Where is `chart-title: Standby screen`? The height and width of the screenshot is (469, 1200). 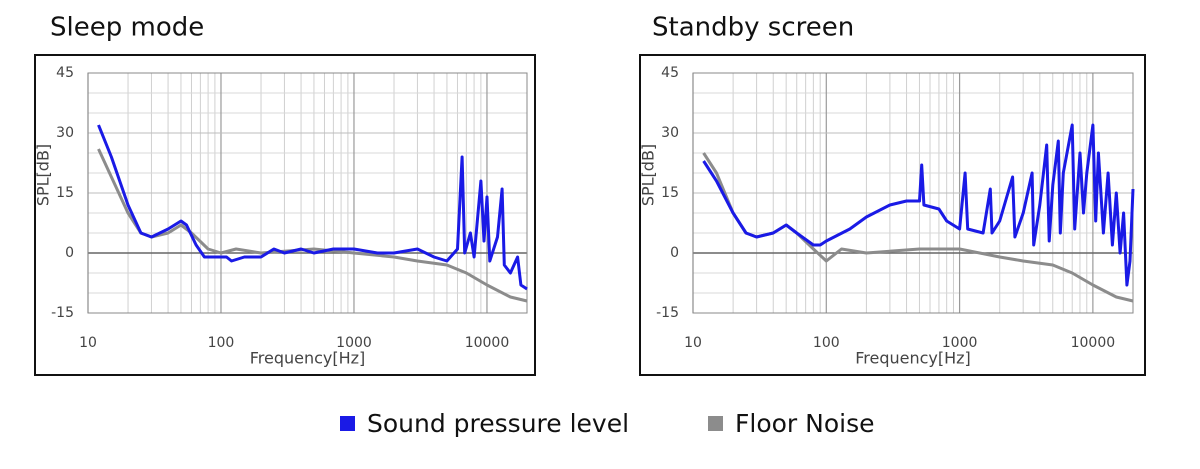
chart-title: Standby screen is located at coordinates (753, 28).